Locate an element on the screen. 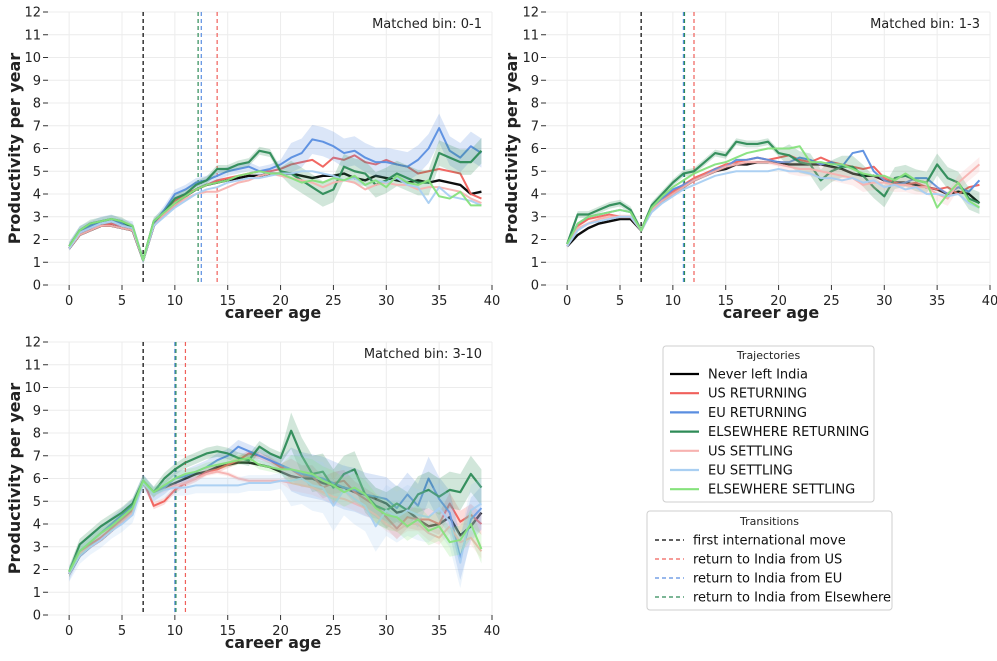 The width and height of the screenshot is (997, 661). legend-label-us-returning: US RETURNING is located at coordinates (757, 394).